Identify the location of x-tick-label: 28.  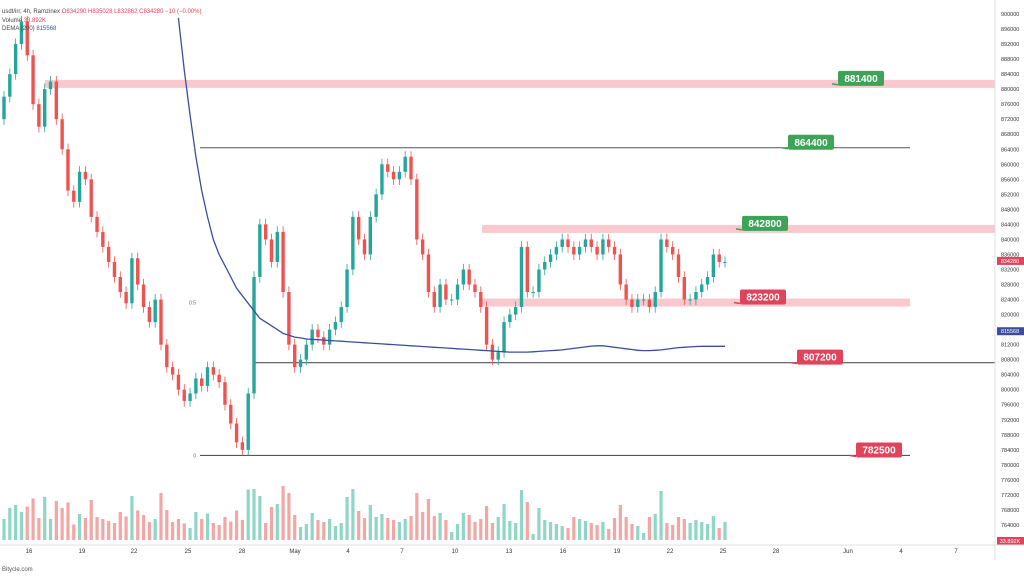
(242, 552).